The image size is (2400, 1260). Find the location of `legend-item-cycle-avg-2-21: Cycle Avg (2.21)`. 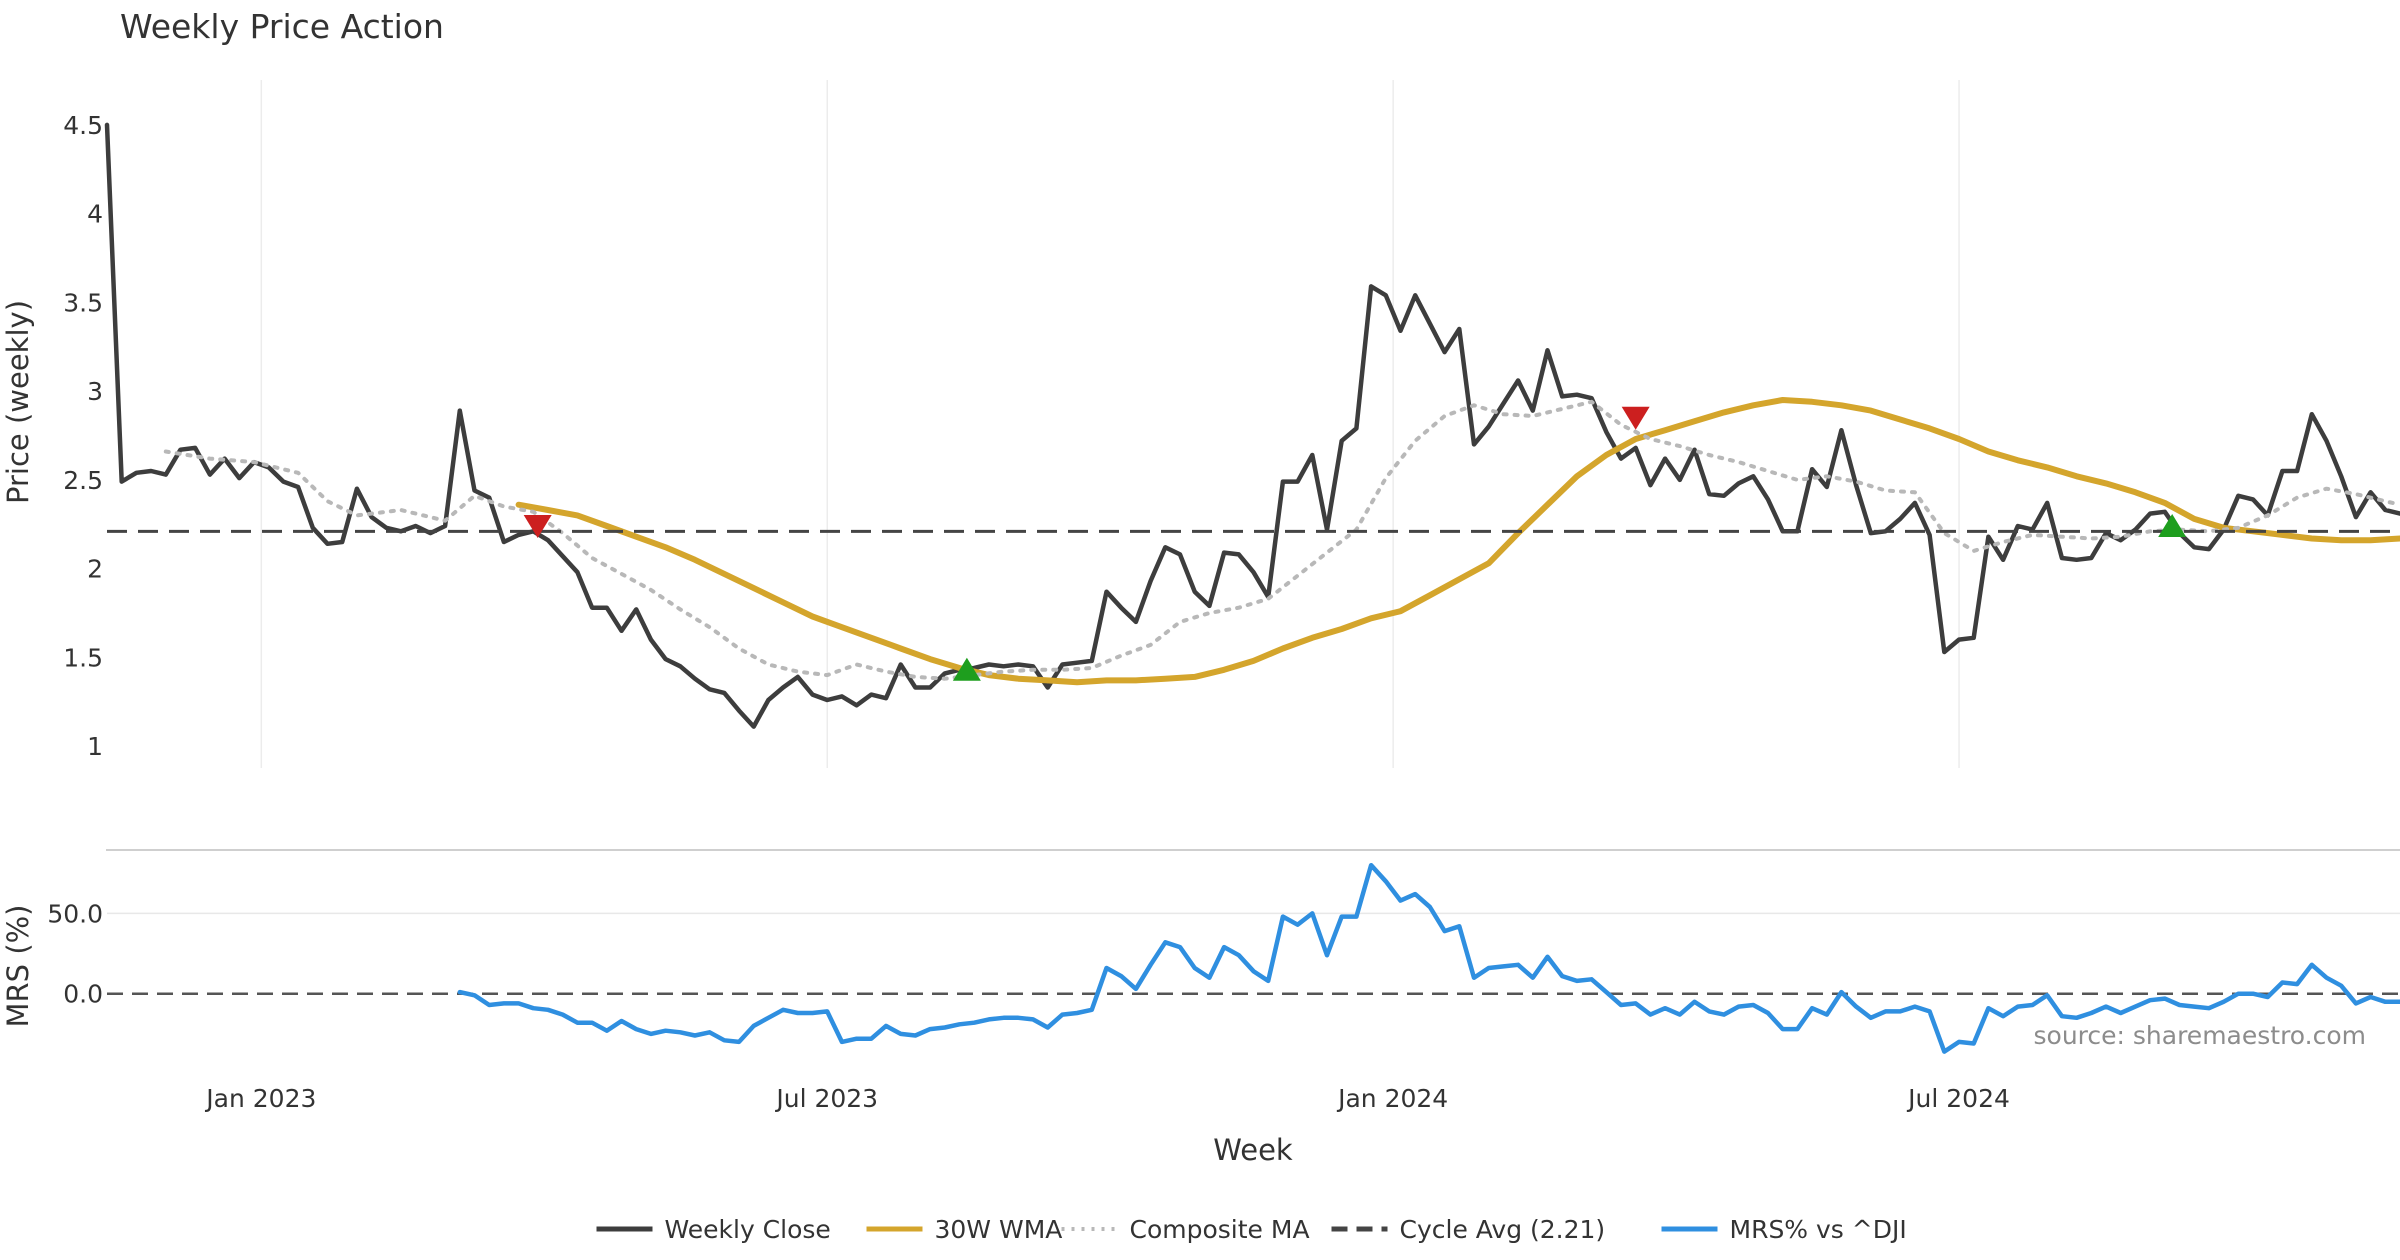

legend-item-cycle-avg-2-21: Cycle Avg (2.21) is located at coordinates (1468, 1229).